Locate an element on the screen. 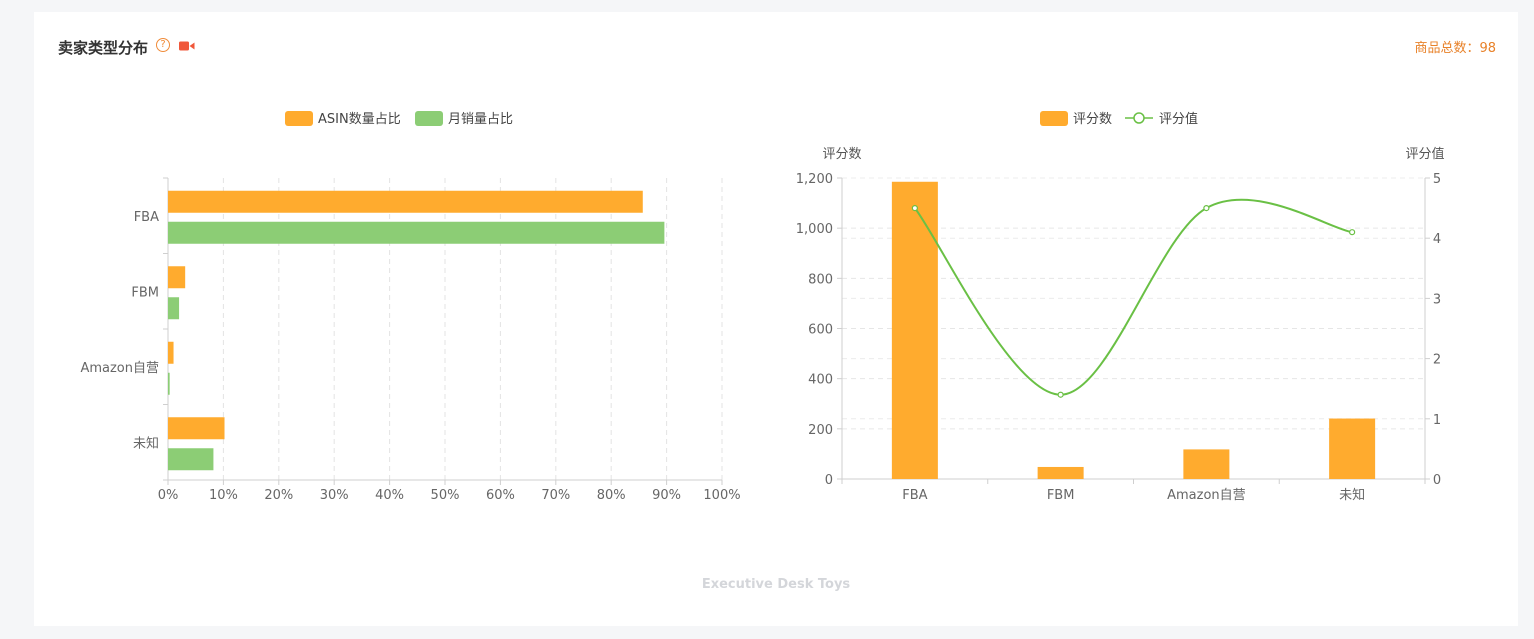 This screenshot has height=639, width=1534. x-tick-label: 60% is located at coordinates (500, 495).